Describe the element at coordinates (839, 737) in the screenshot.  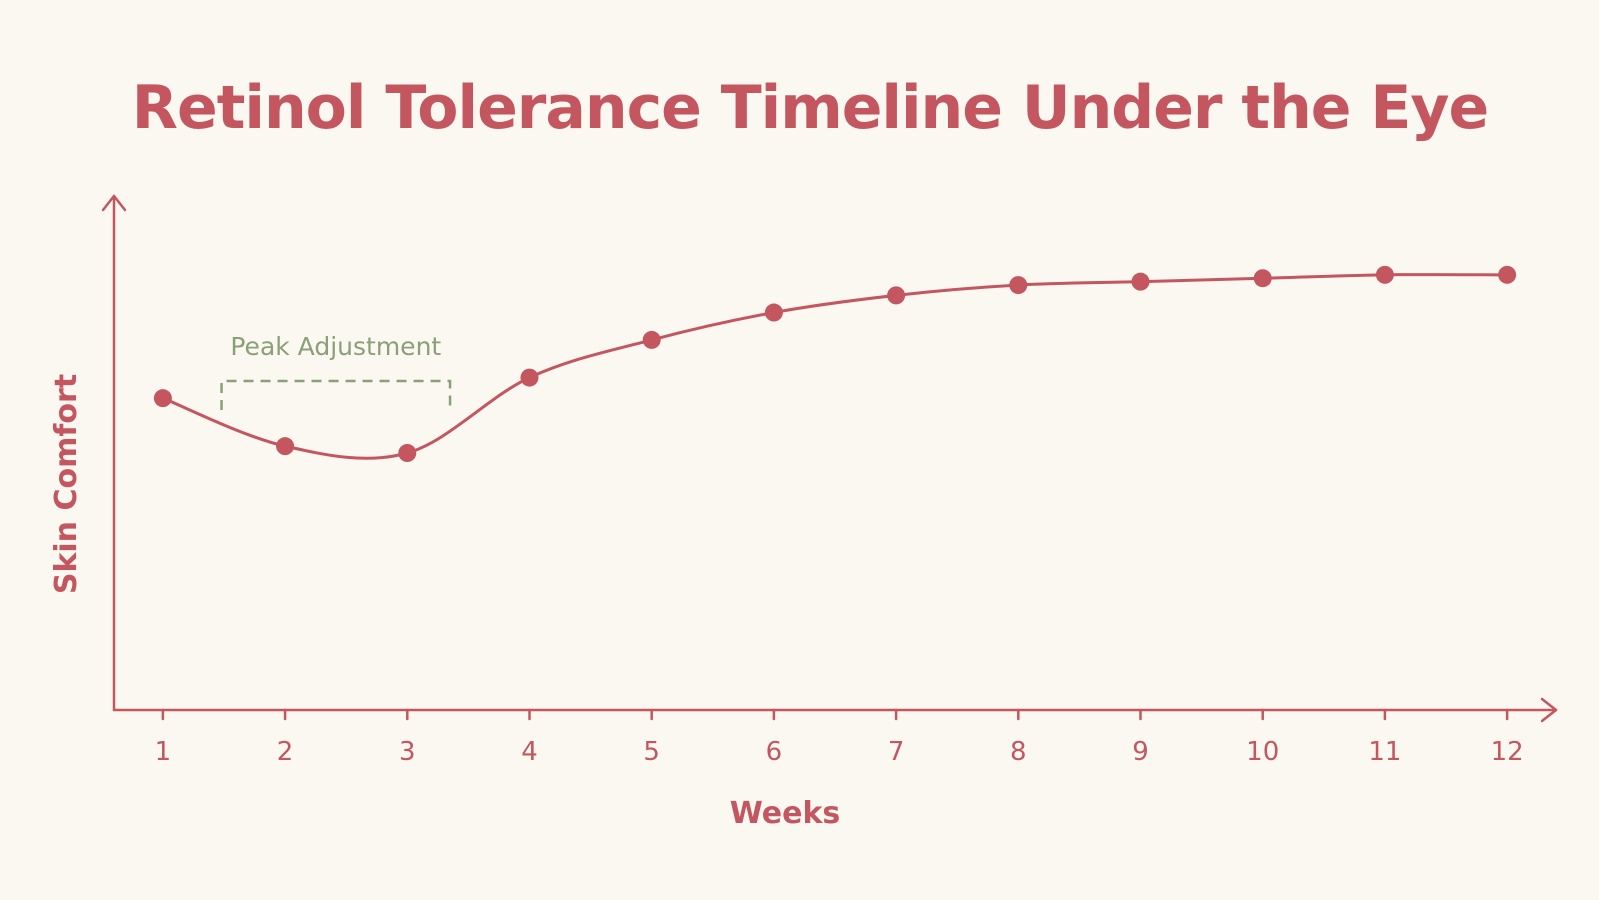
I see `x-ticks: 1 2 3 4 5 6 7 8 9 10 11 12` at that location.